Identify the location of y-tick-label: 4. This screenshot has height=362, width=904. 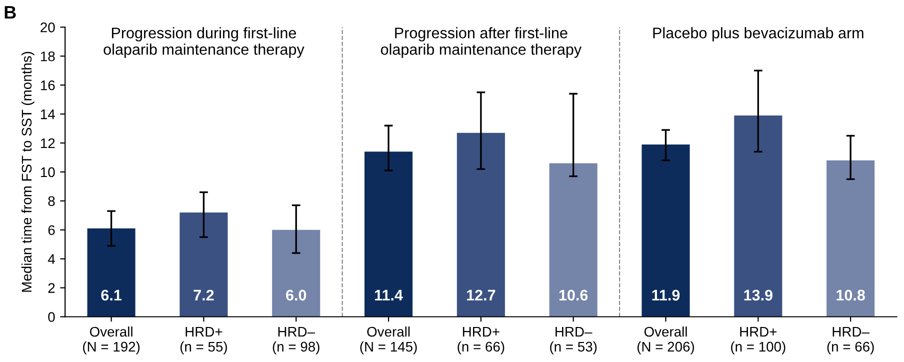
(51, 259).